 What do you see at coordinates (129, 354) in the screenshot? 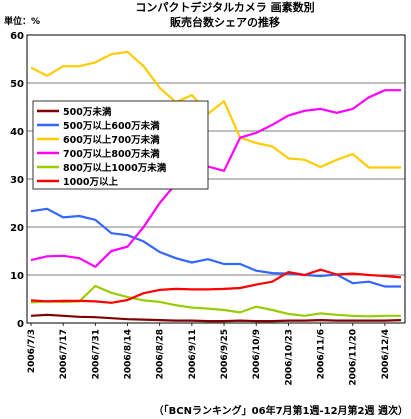
I see `x-tick-label: 2006/8/14` at bounding box center [129, 354].